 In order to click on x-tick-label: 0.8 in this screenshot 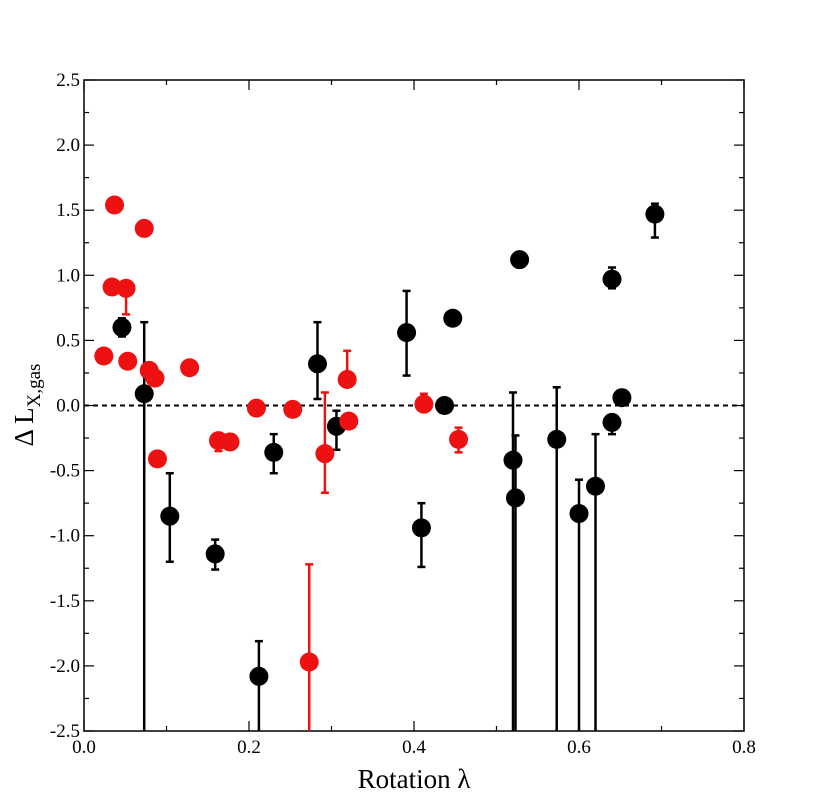, I will do `click(744, 747)`.